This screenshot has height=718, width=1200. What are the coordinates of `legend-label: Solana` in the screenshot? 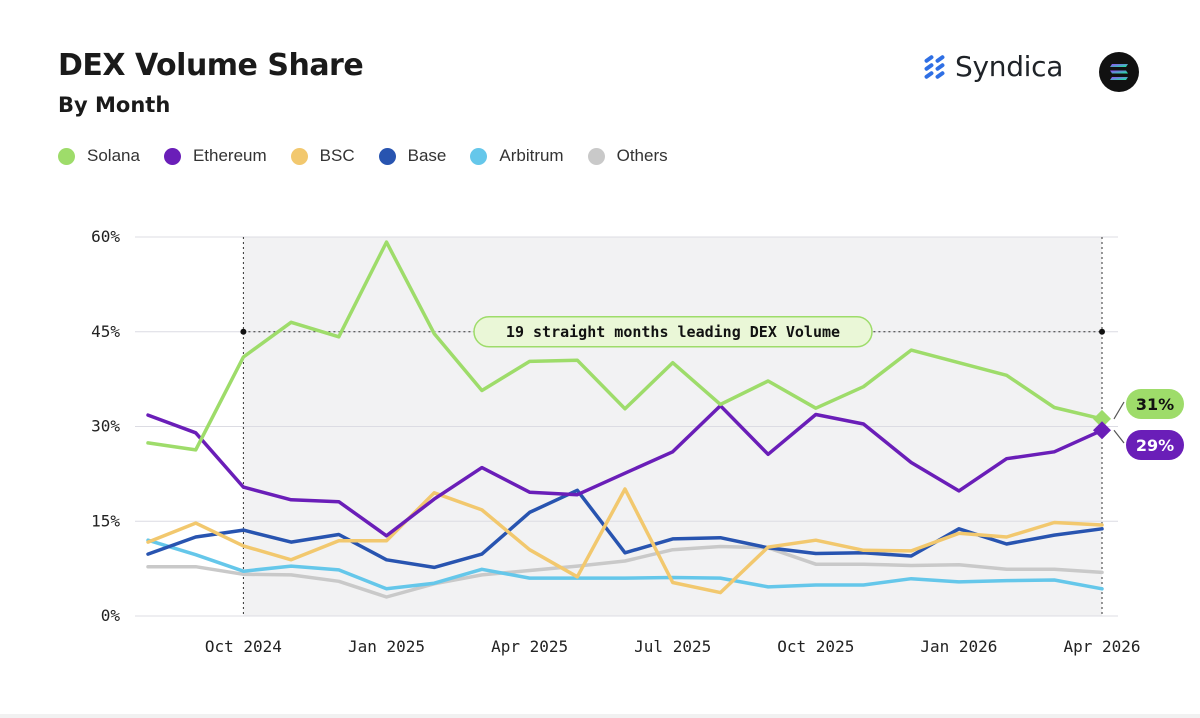 It's located at (113, 155).